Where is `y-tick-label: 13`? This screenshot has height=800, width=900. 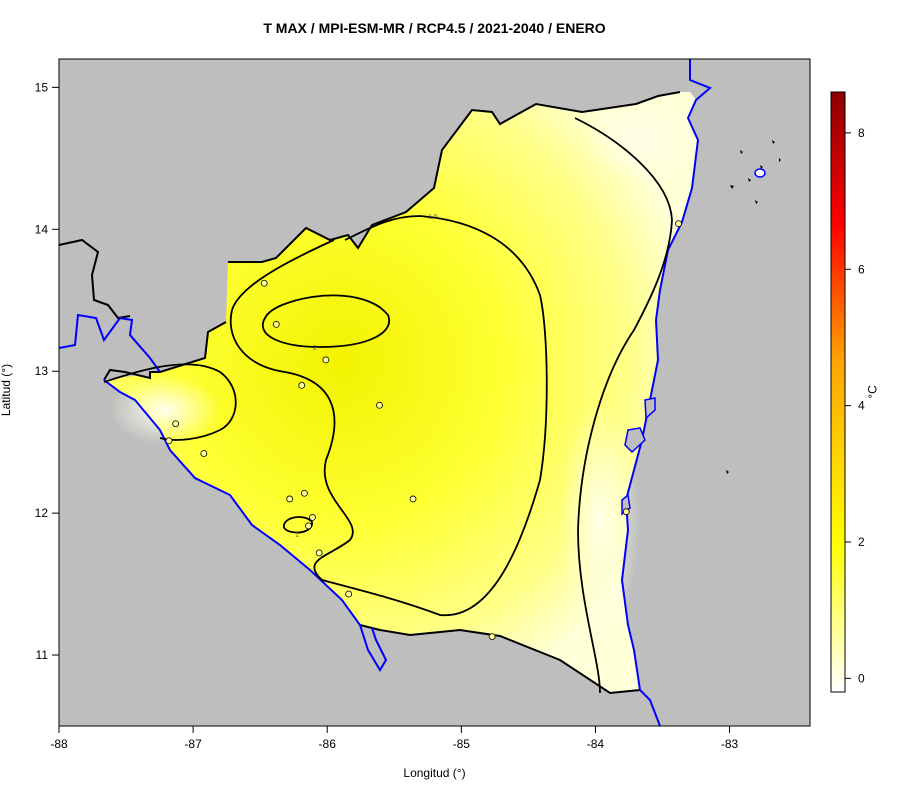
y-tick-label: 13 is located at coordinates (42, 371).